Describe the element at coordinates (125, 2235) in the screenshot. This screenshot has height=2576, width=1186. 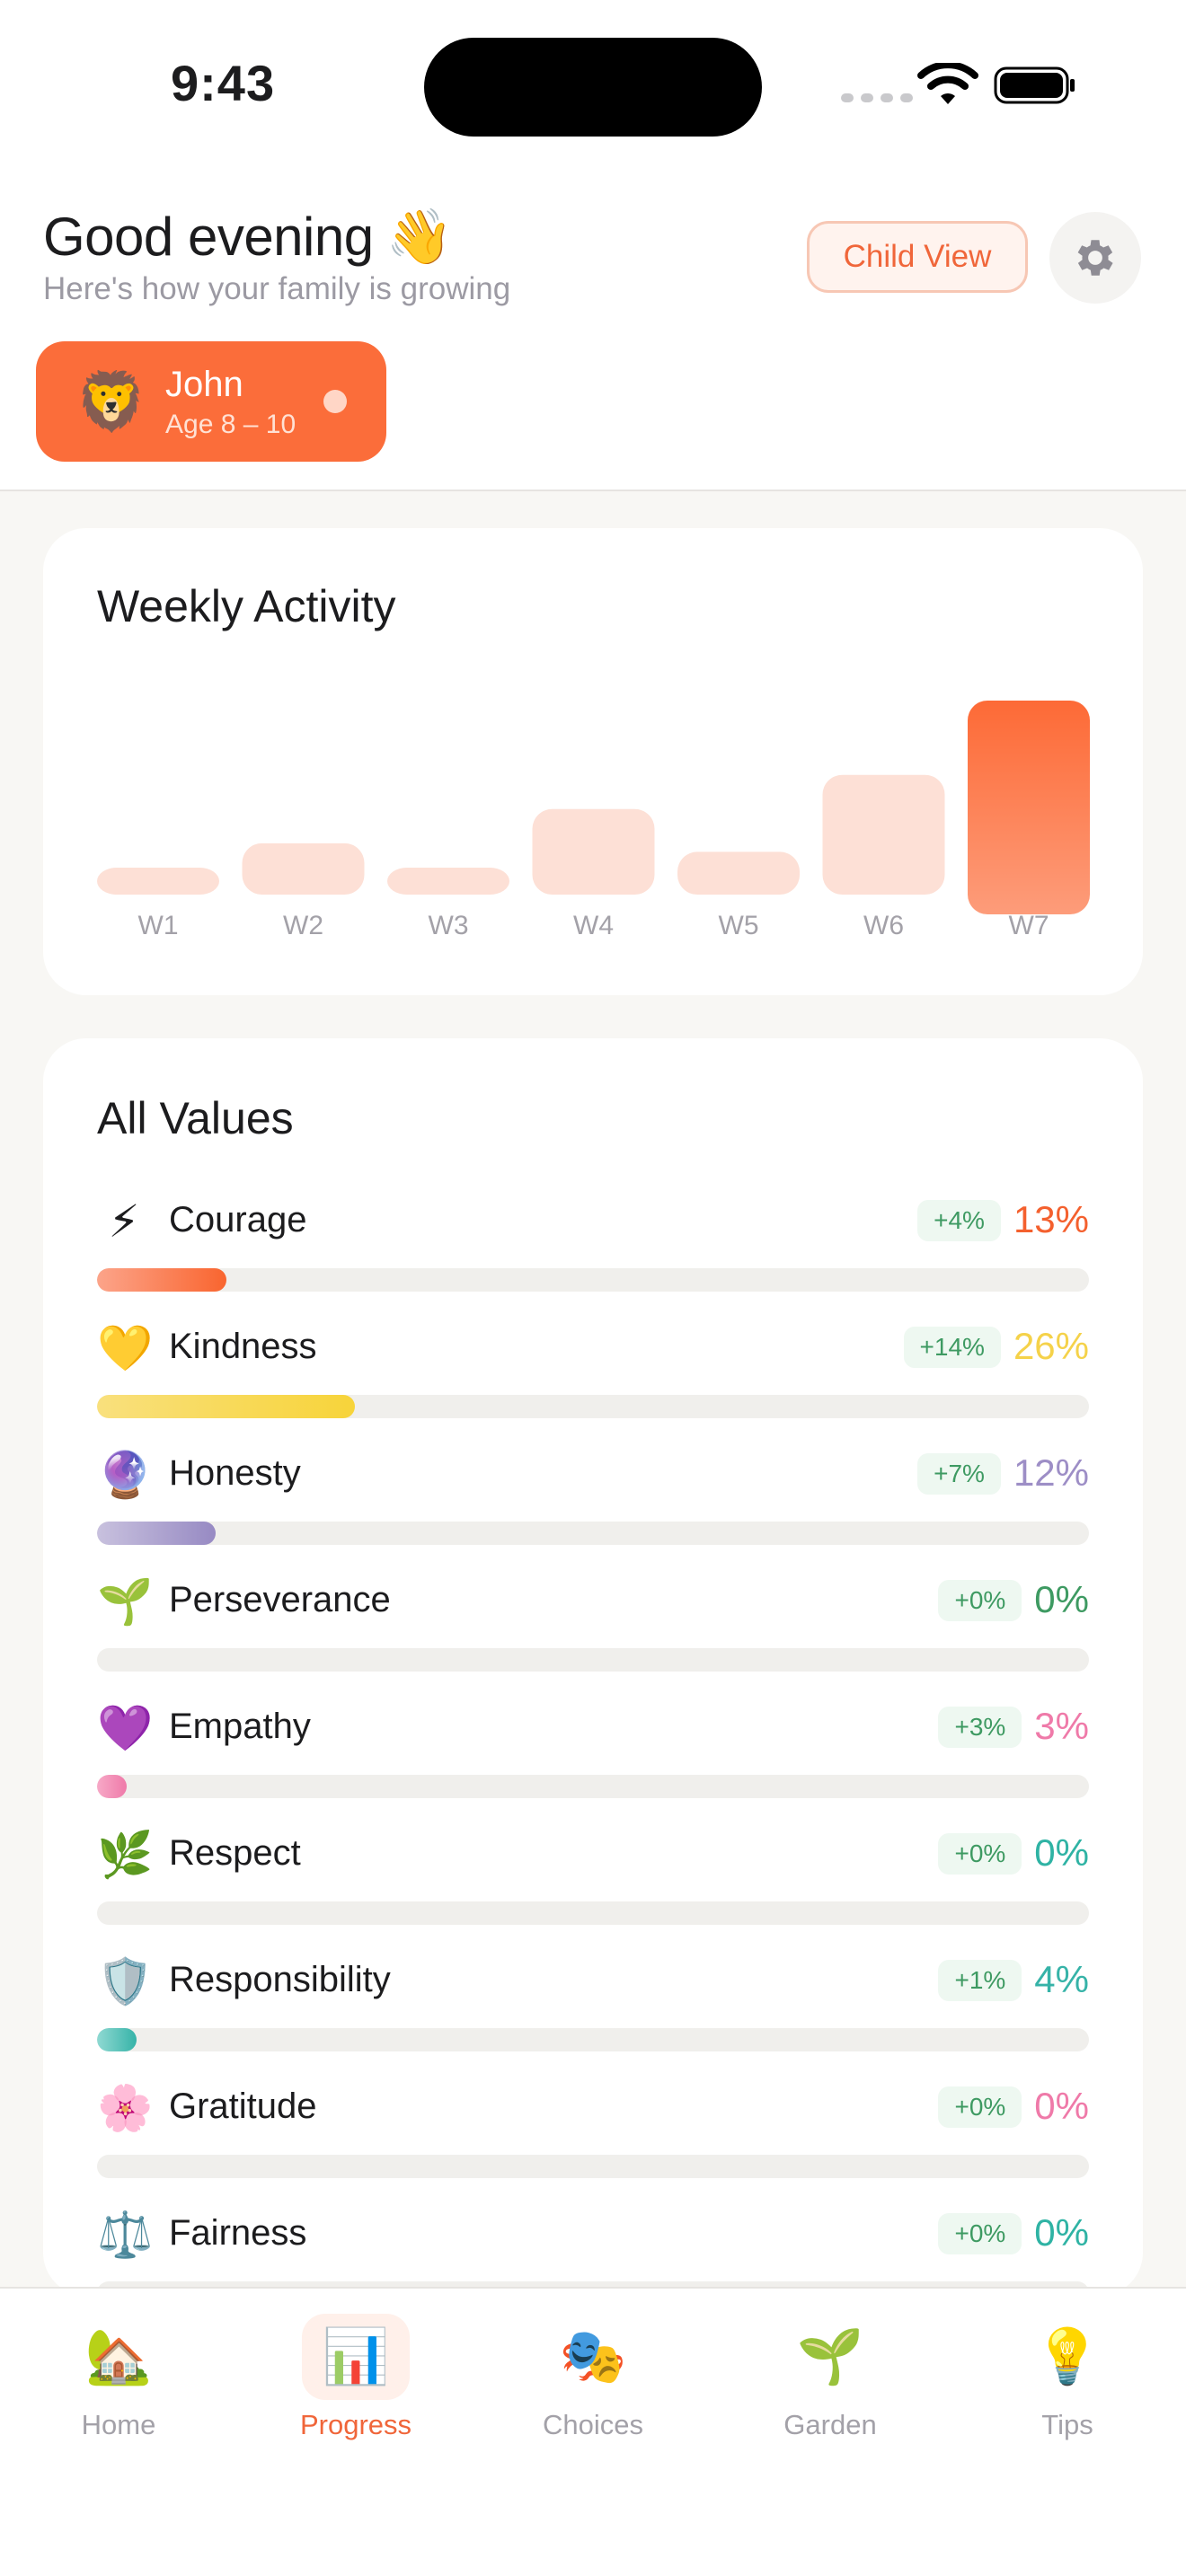
I see `balance-scale-icon: ⚖️` at that location.